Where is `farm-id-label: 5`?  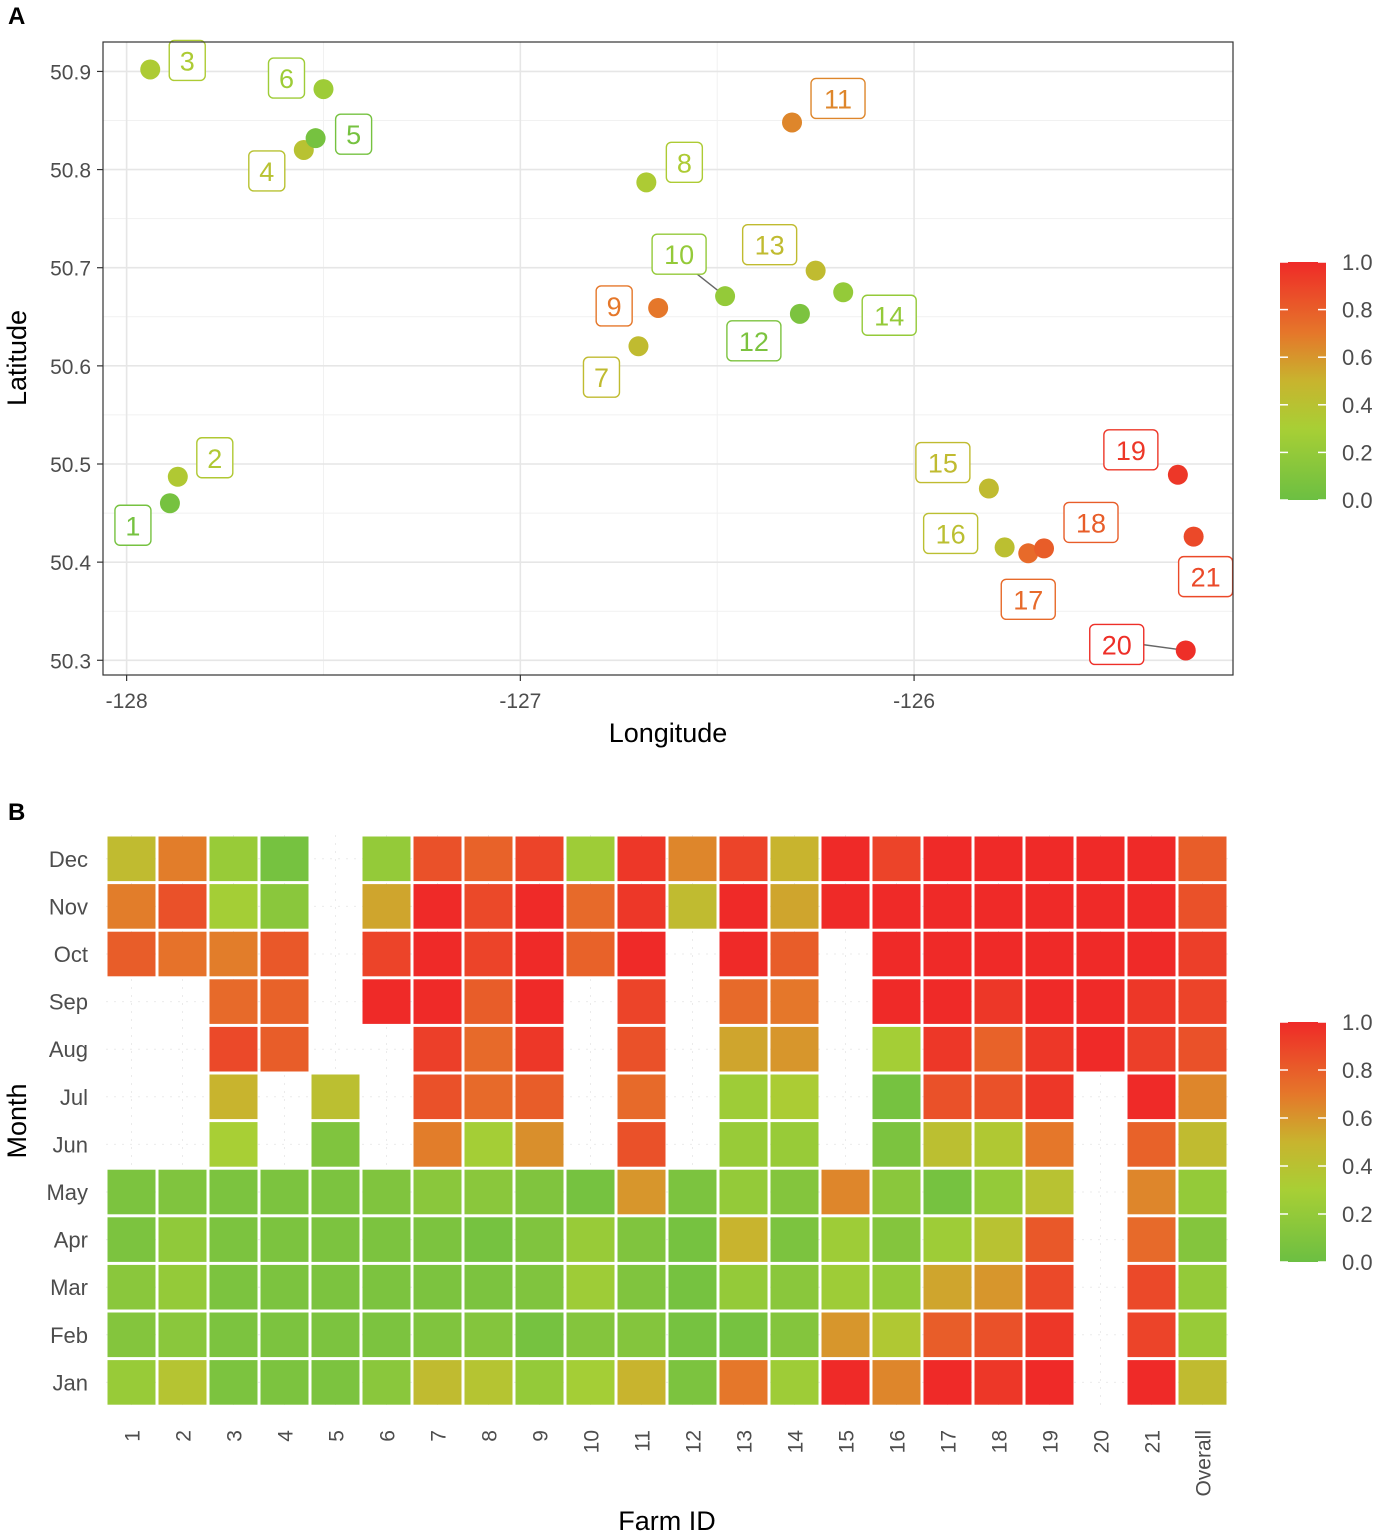
farm-id-label: 5 is located at coordinates (337, 1436).